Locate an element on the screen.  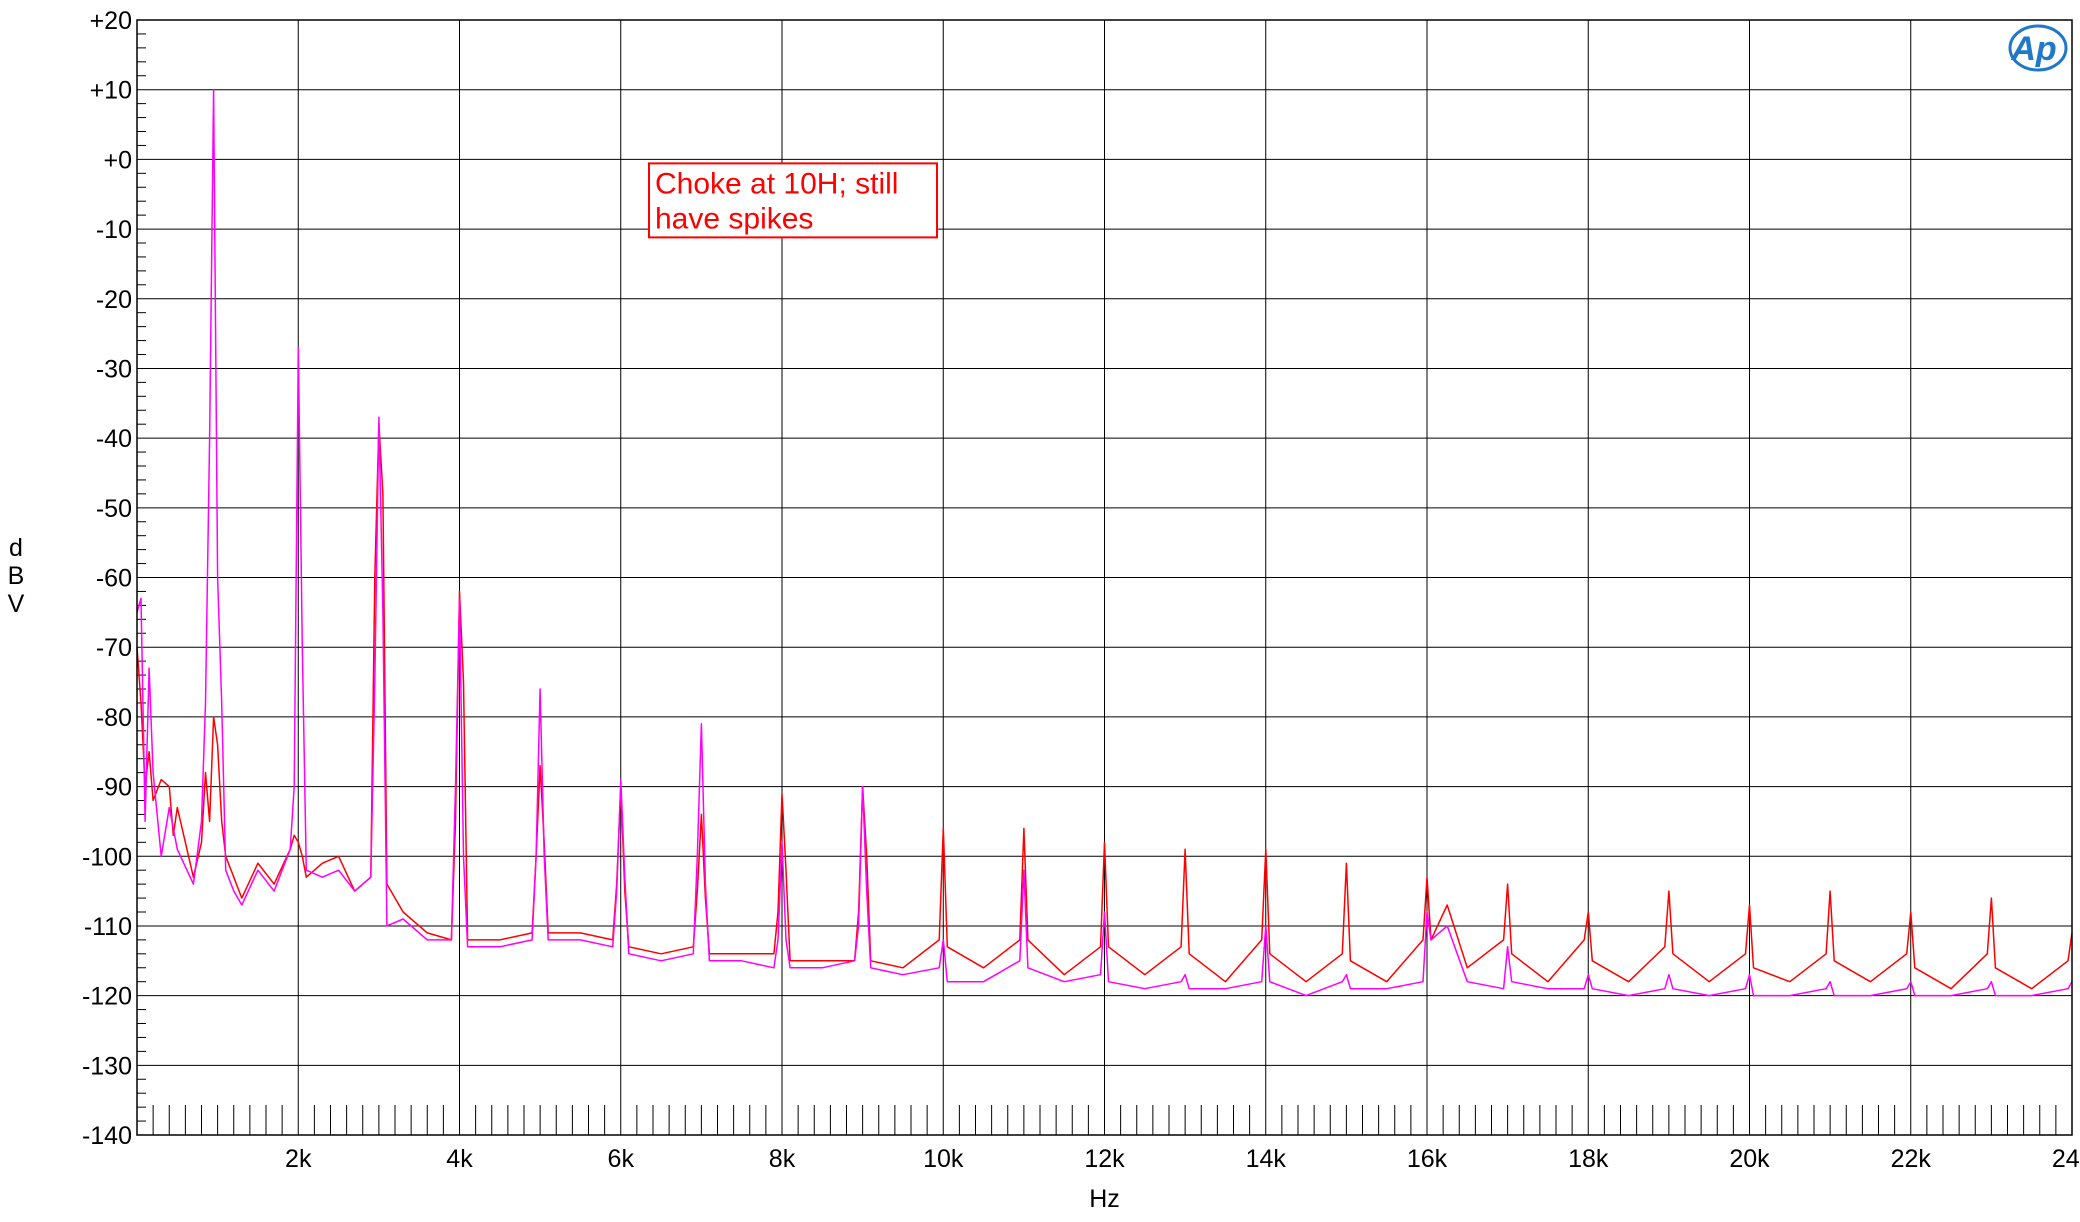
y-axis-title-char: V is located at coordinates (16, 604).